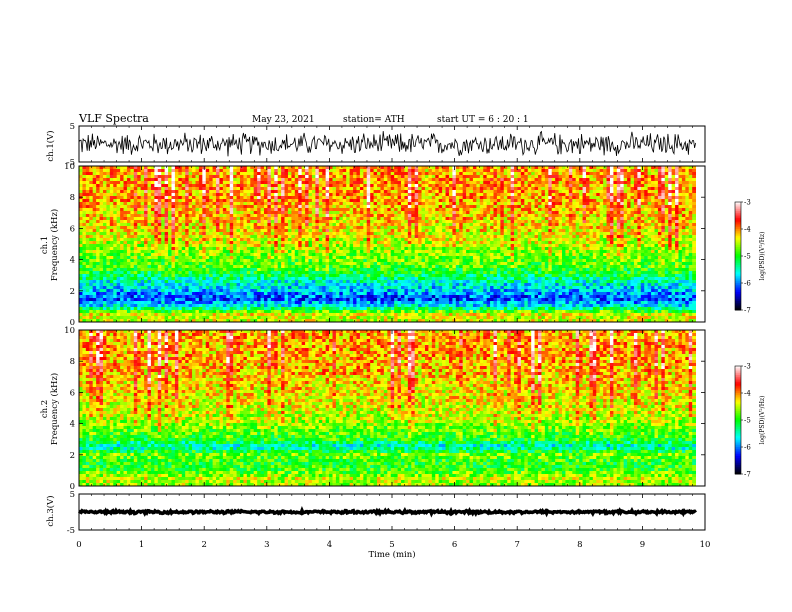 Image resolution: width=792 pixels, height=612 pixels. What do you see at coordinates (283, 120) in the screenshot?
I see `header-date: May 23, 2021` at bounding box center [283, 120].